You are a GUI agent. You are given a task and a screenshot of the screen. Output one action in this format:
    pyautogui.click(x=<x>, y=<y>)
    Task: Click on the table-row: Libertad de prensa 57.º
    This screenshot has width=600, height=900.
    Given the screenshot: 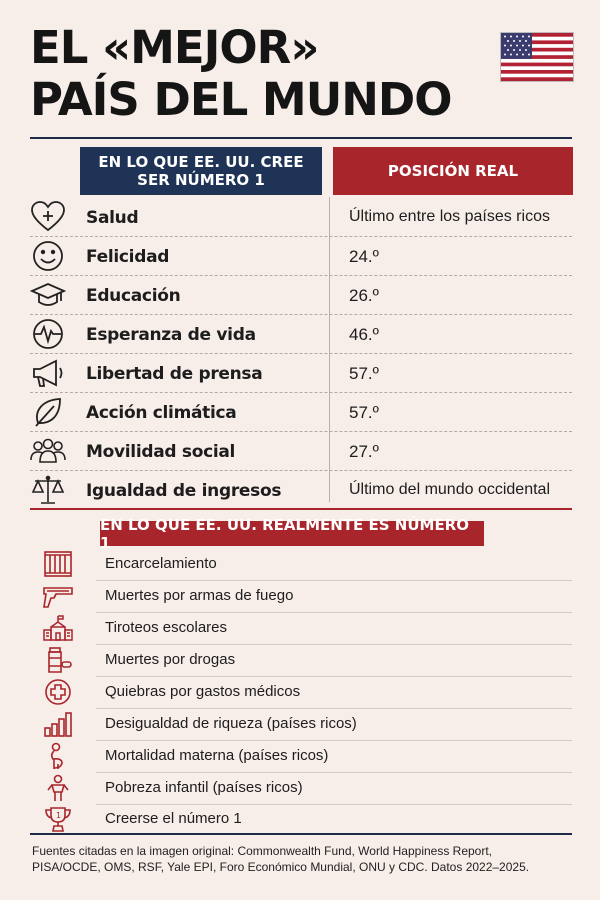 What is the action you would take?
    pyautogui.click(x=301, y=373)
    